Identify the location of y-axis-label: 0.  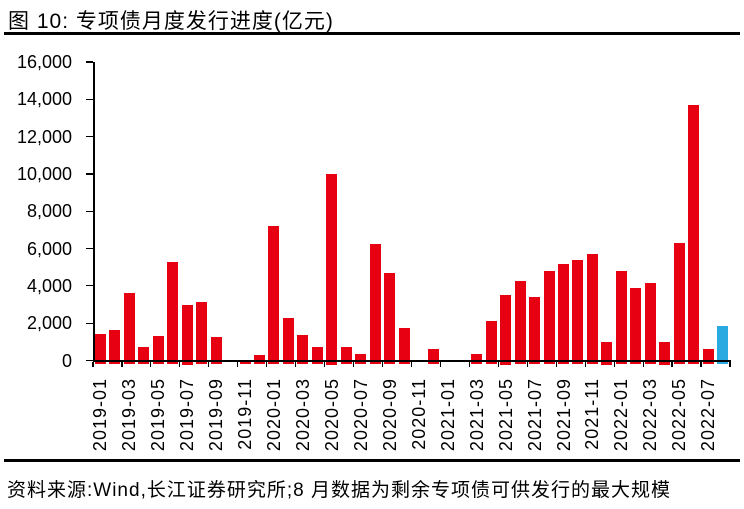
(66, 360).